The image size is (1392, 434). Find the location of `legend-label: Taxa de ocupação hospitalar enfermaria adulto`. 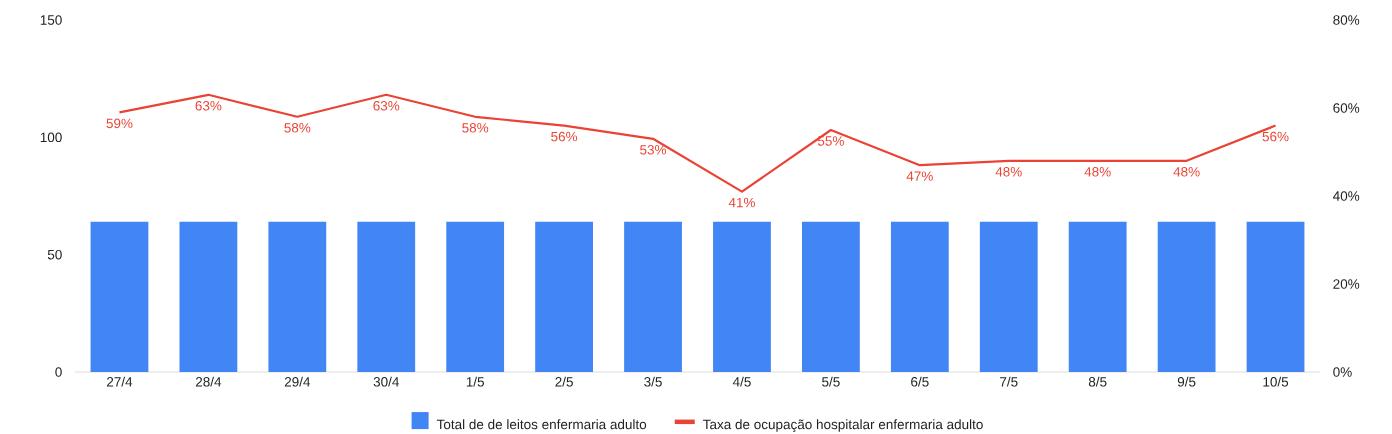

legend-label: Taxa de ocupação hospitalar enfermaria adulto is located at coordinates (843, 425).